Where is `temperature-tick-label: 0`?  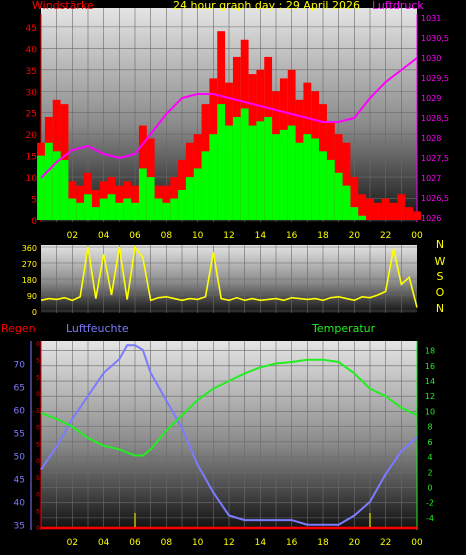
temperature-tick-label: 0 is located at coordinates (429, 487).